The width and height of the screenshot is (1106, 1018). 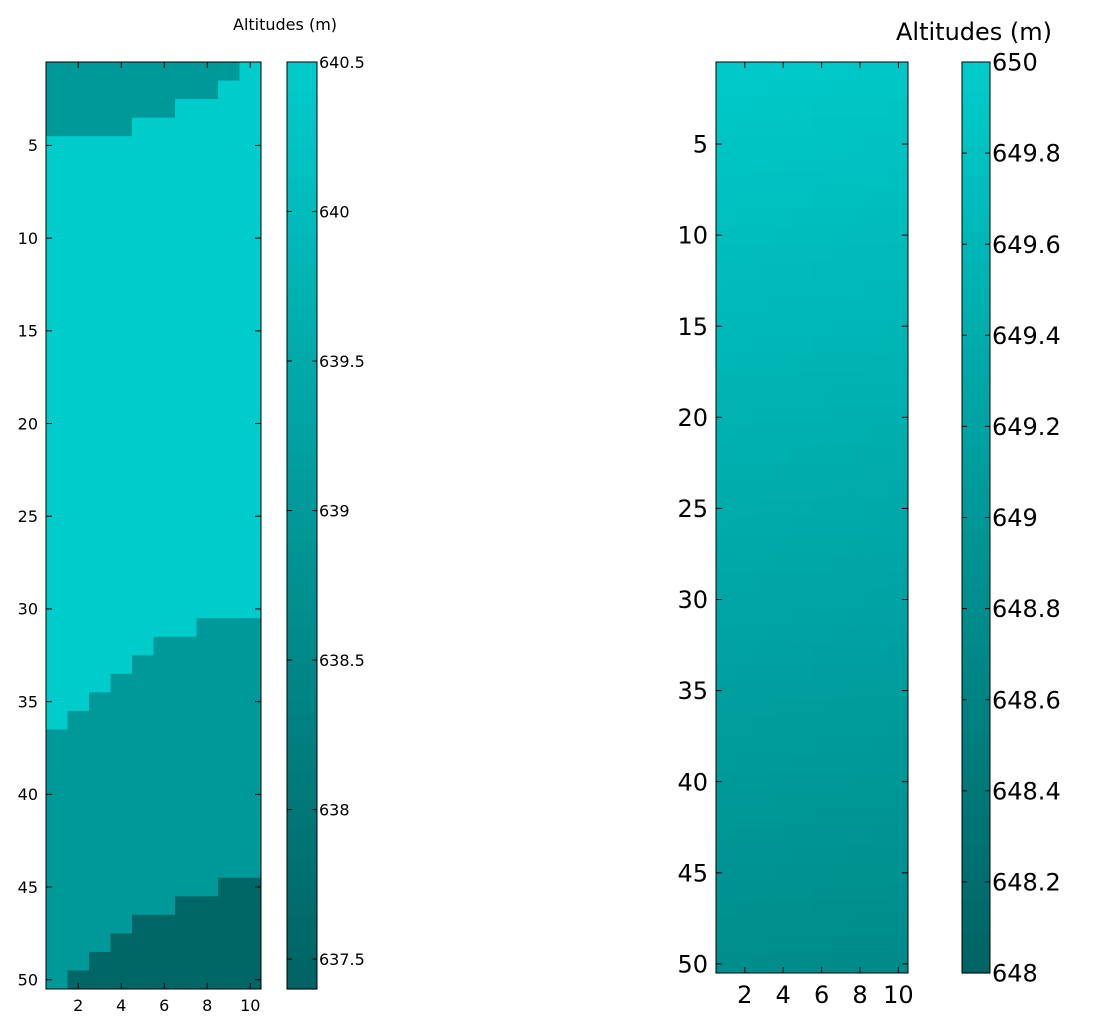 I want to click on colorbar-tick-label: 639, so click(x=334, y=510).